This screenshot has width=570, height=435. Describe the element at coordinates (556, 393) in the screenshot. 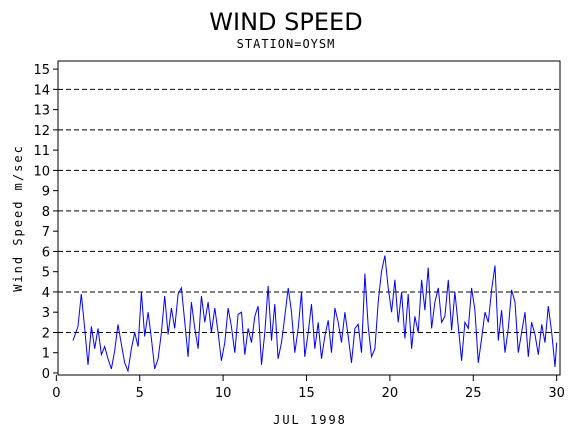

I see `x-tick-label-30: 30` at that location.